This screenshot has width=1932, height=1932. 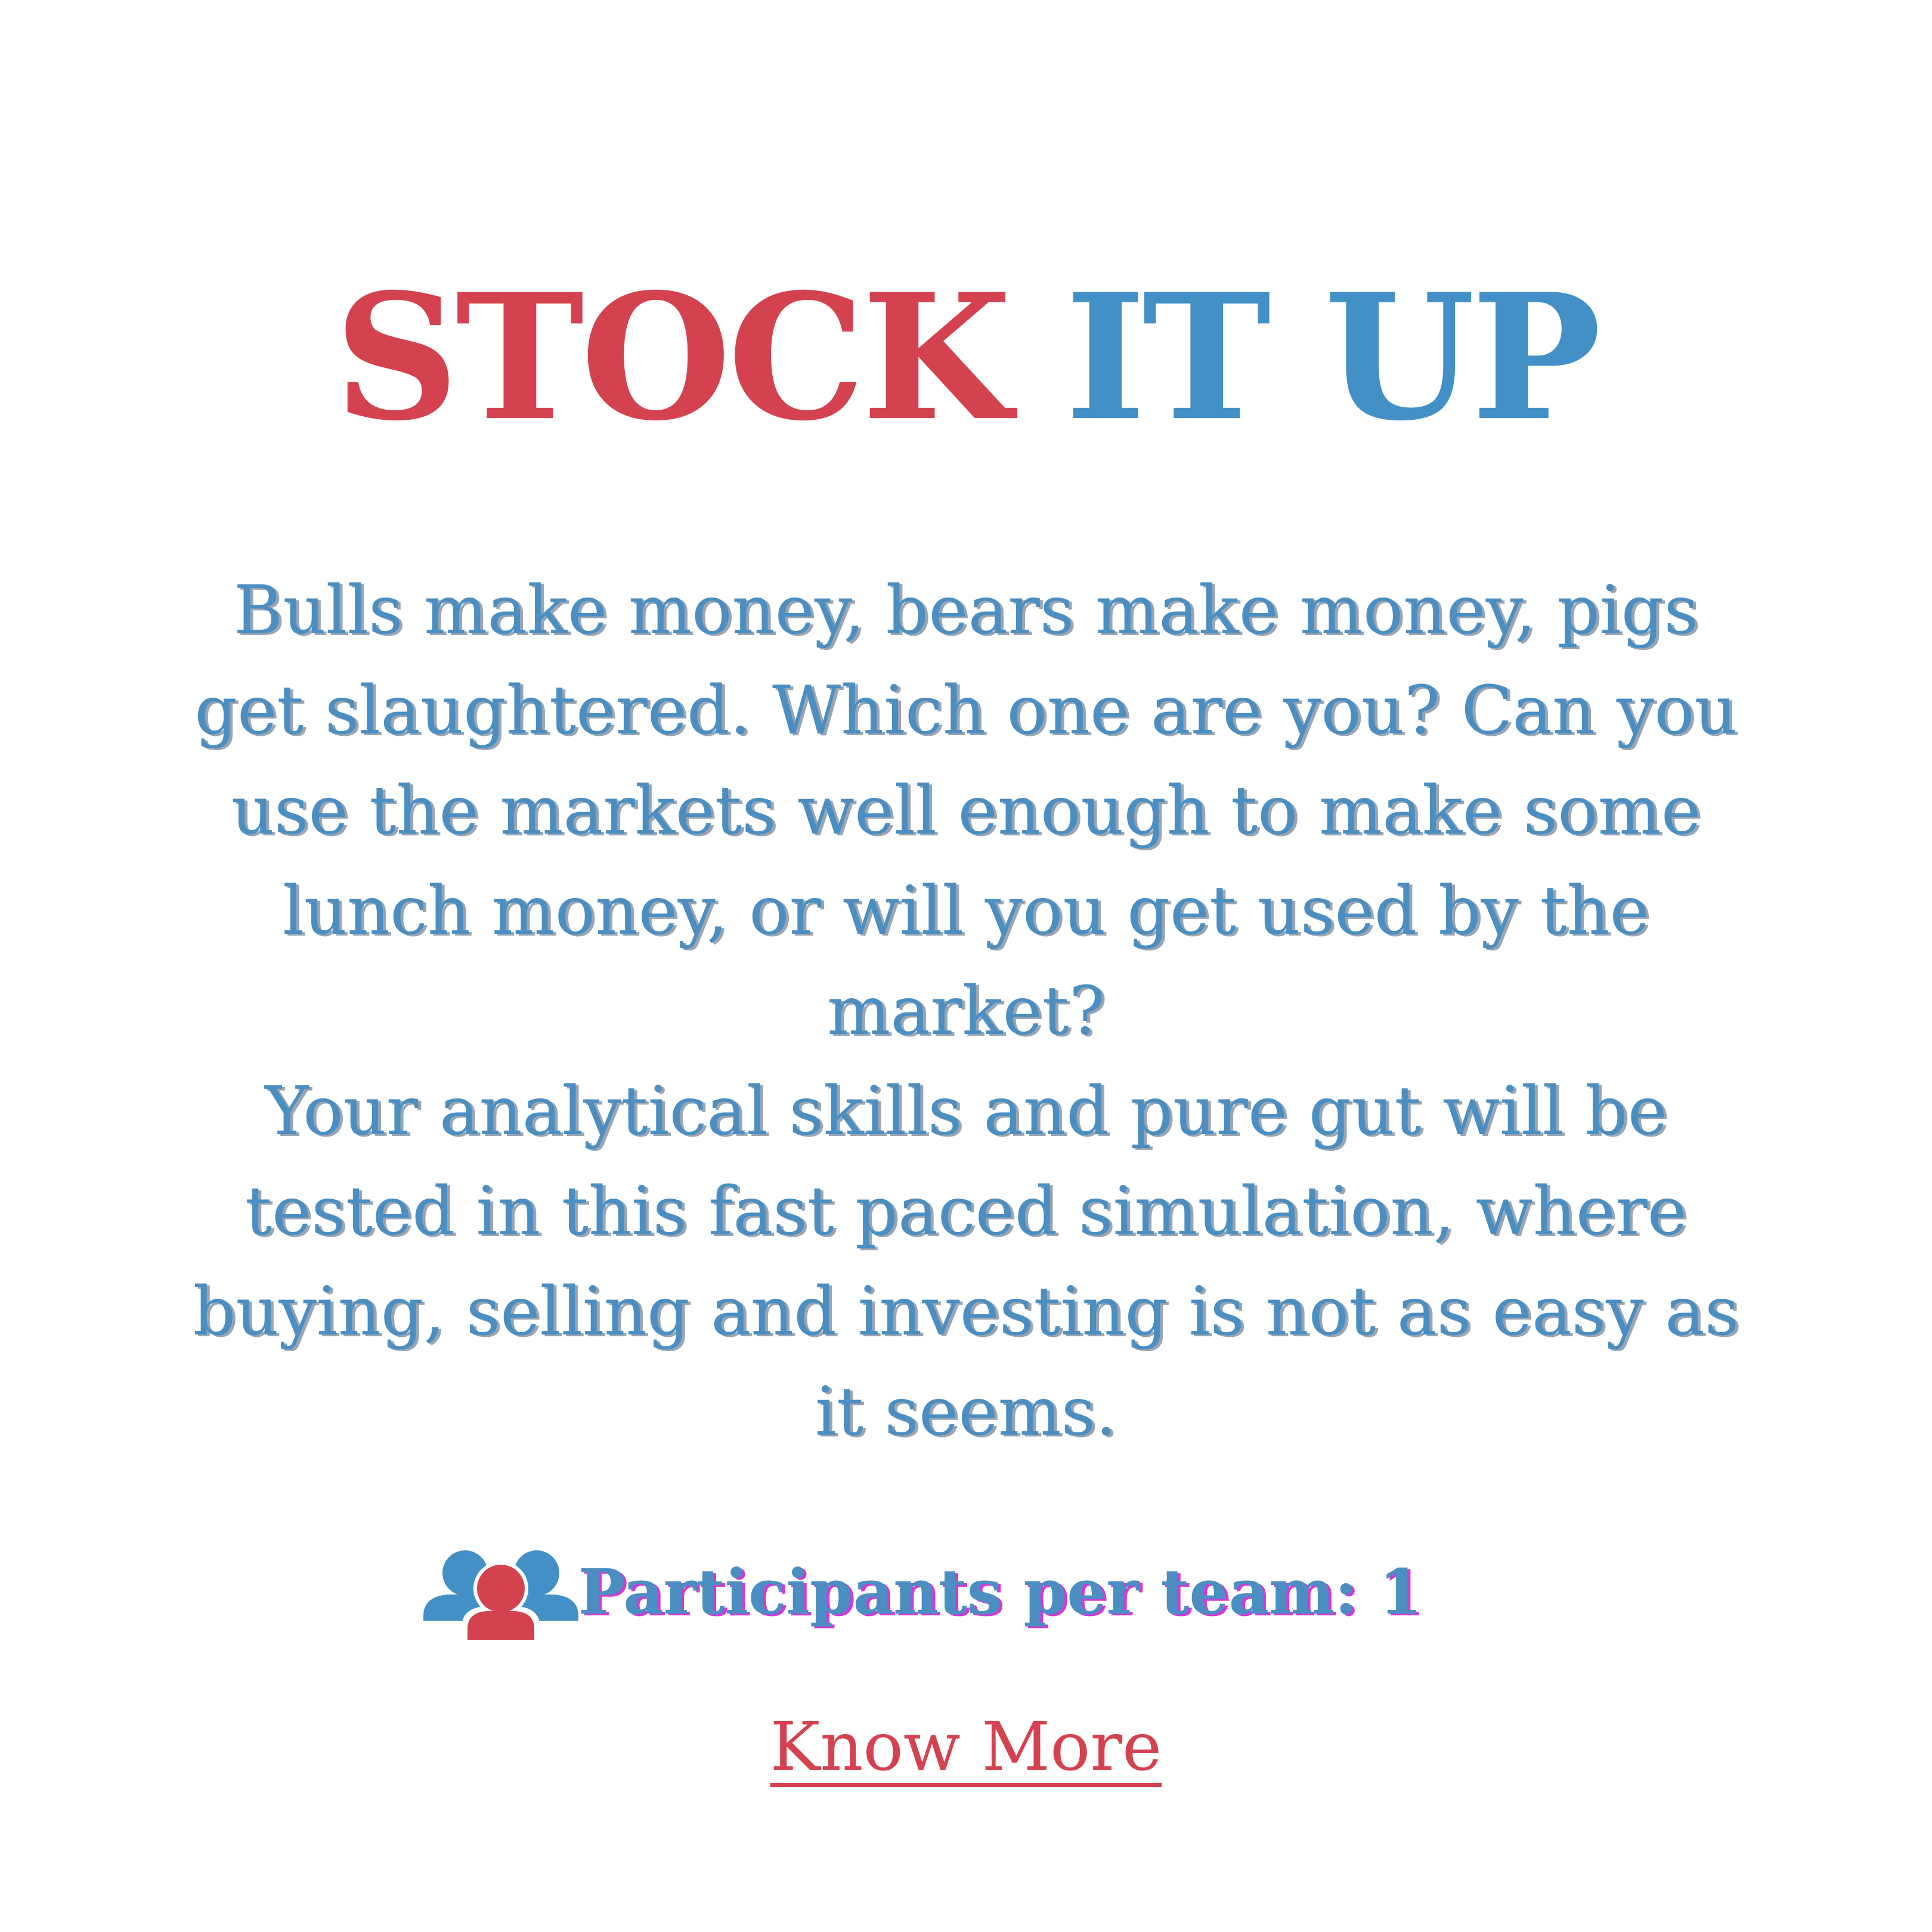 I want to click on know-more-link: Know More, so click(x=966, y=1747).